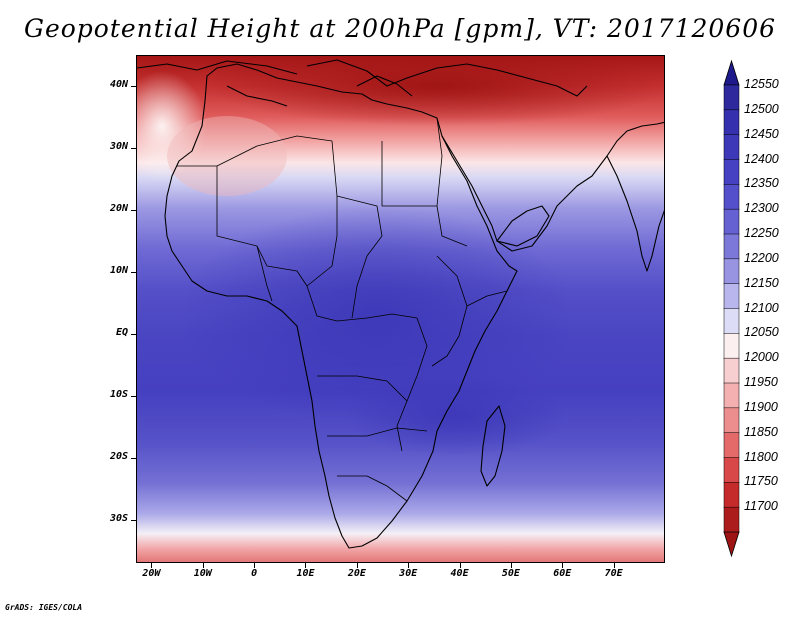 The image size is (800, 618). I want to click on colorbar-value-label: 12300, so click(761, 208).